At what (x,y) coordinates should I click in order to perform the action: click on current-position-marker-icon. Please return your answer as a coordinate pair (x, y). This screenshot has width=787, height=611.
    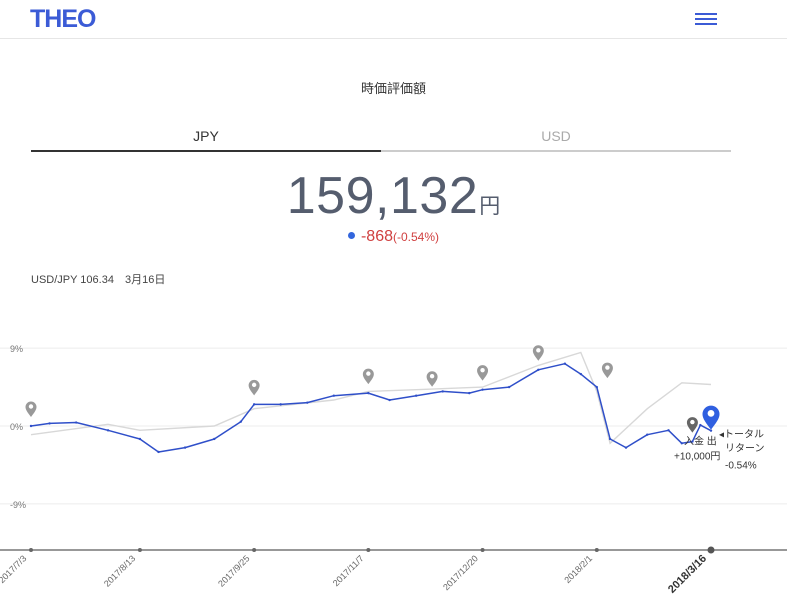
    Looking at the image, I should click on (711, 417).